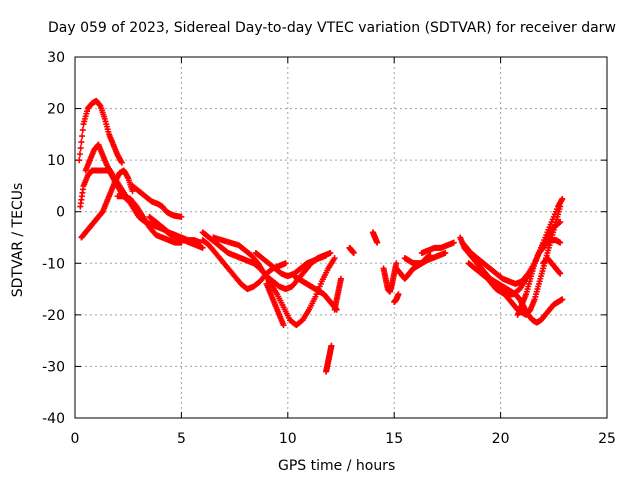  I want to click on x-tick-label: 0, so click(75, 439).